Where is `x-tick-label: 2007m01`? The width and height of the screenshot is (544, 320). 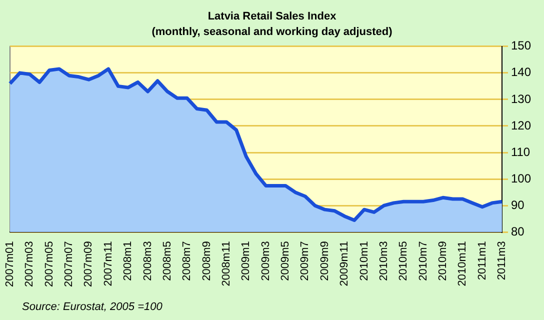
x-tick-label: 2007m01 is located at coordinates (10, 264).